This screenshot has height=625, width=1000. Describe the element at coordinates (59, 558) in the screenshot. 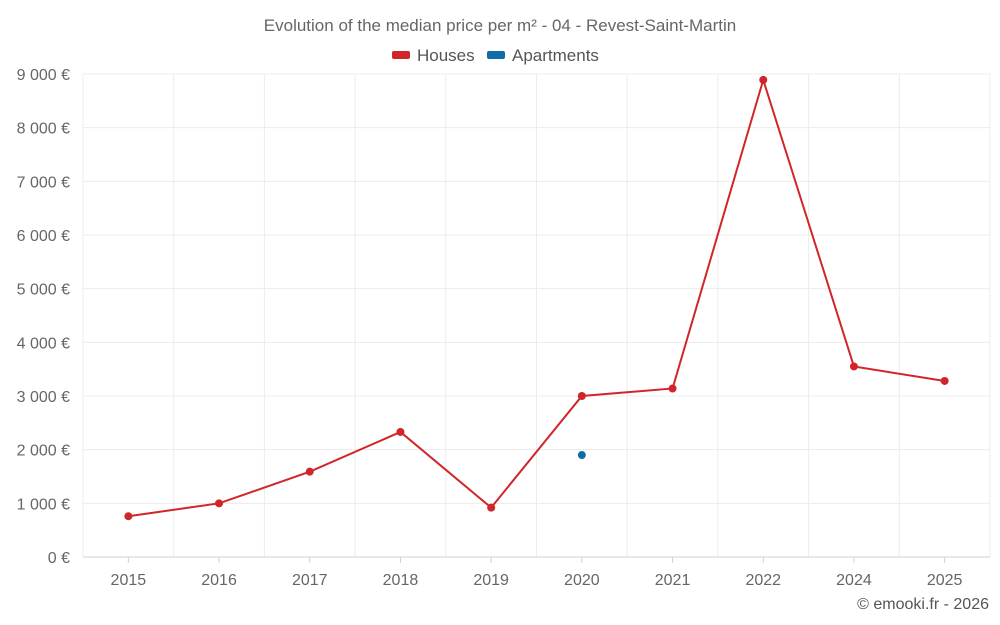

I see `y-tick-label: 0 €` at that location.